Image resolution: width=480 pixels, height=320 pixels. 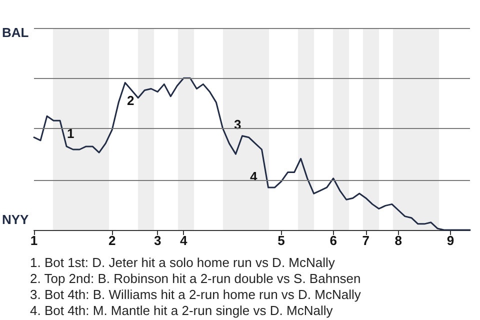 I want to click on x-tick-label: 9, so click(x=450, y=240).